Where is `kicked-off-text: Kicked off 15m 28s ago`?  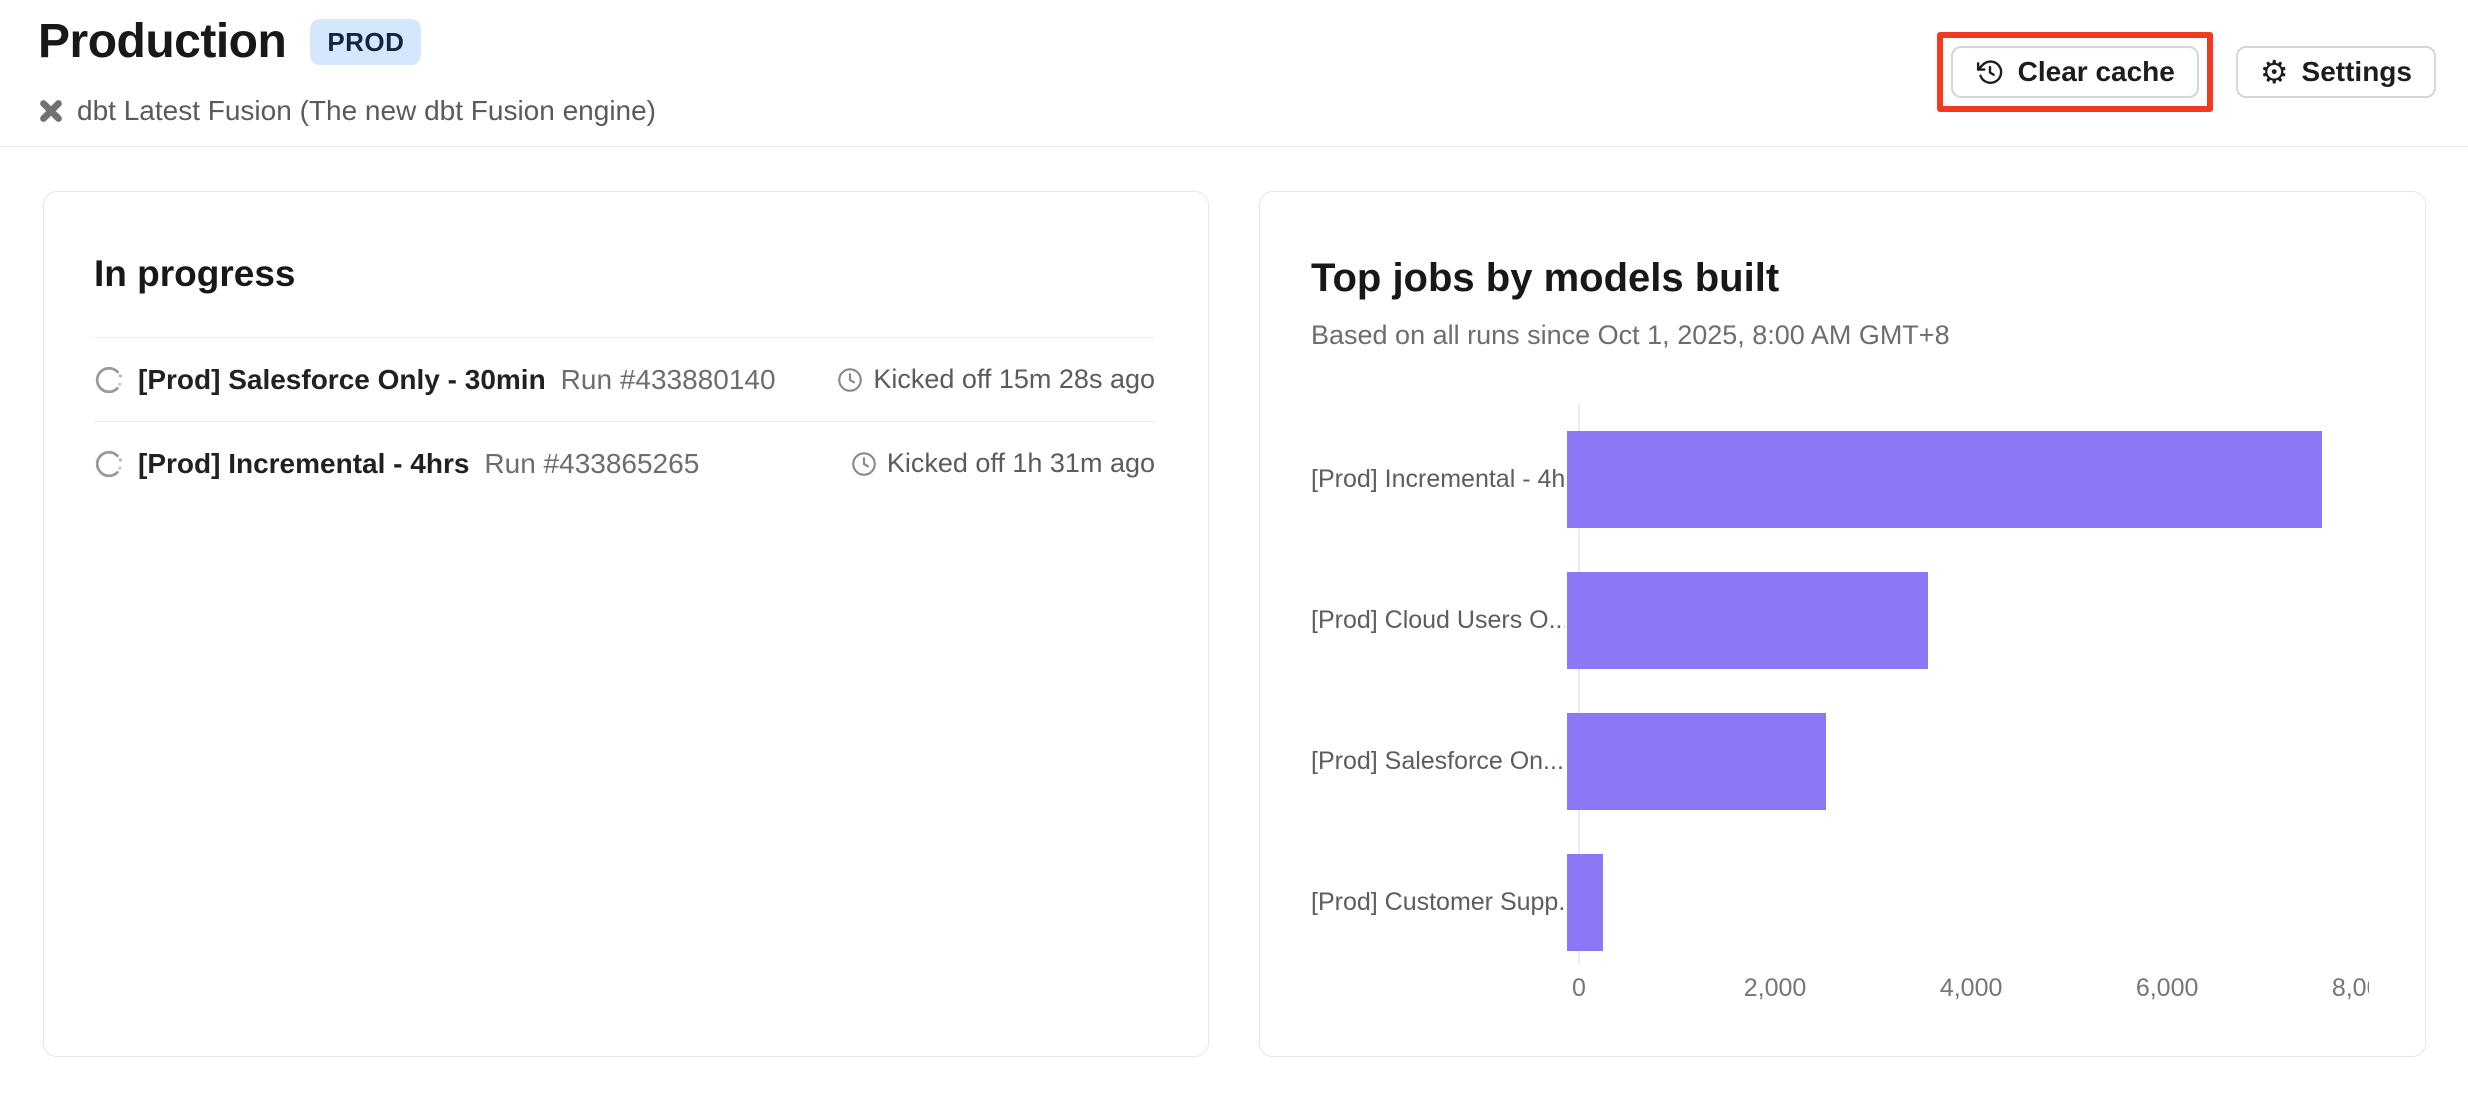 kicked-off-text: Kicked off 15m 28s ago is located at coordinates (1014, 379).